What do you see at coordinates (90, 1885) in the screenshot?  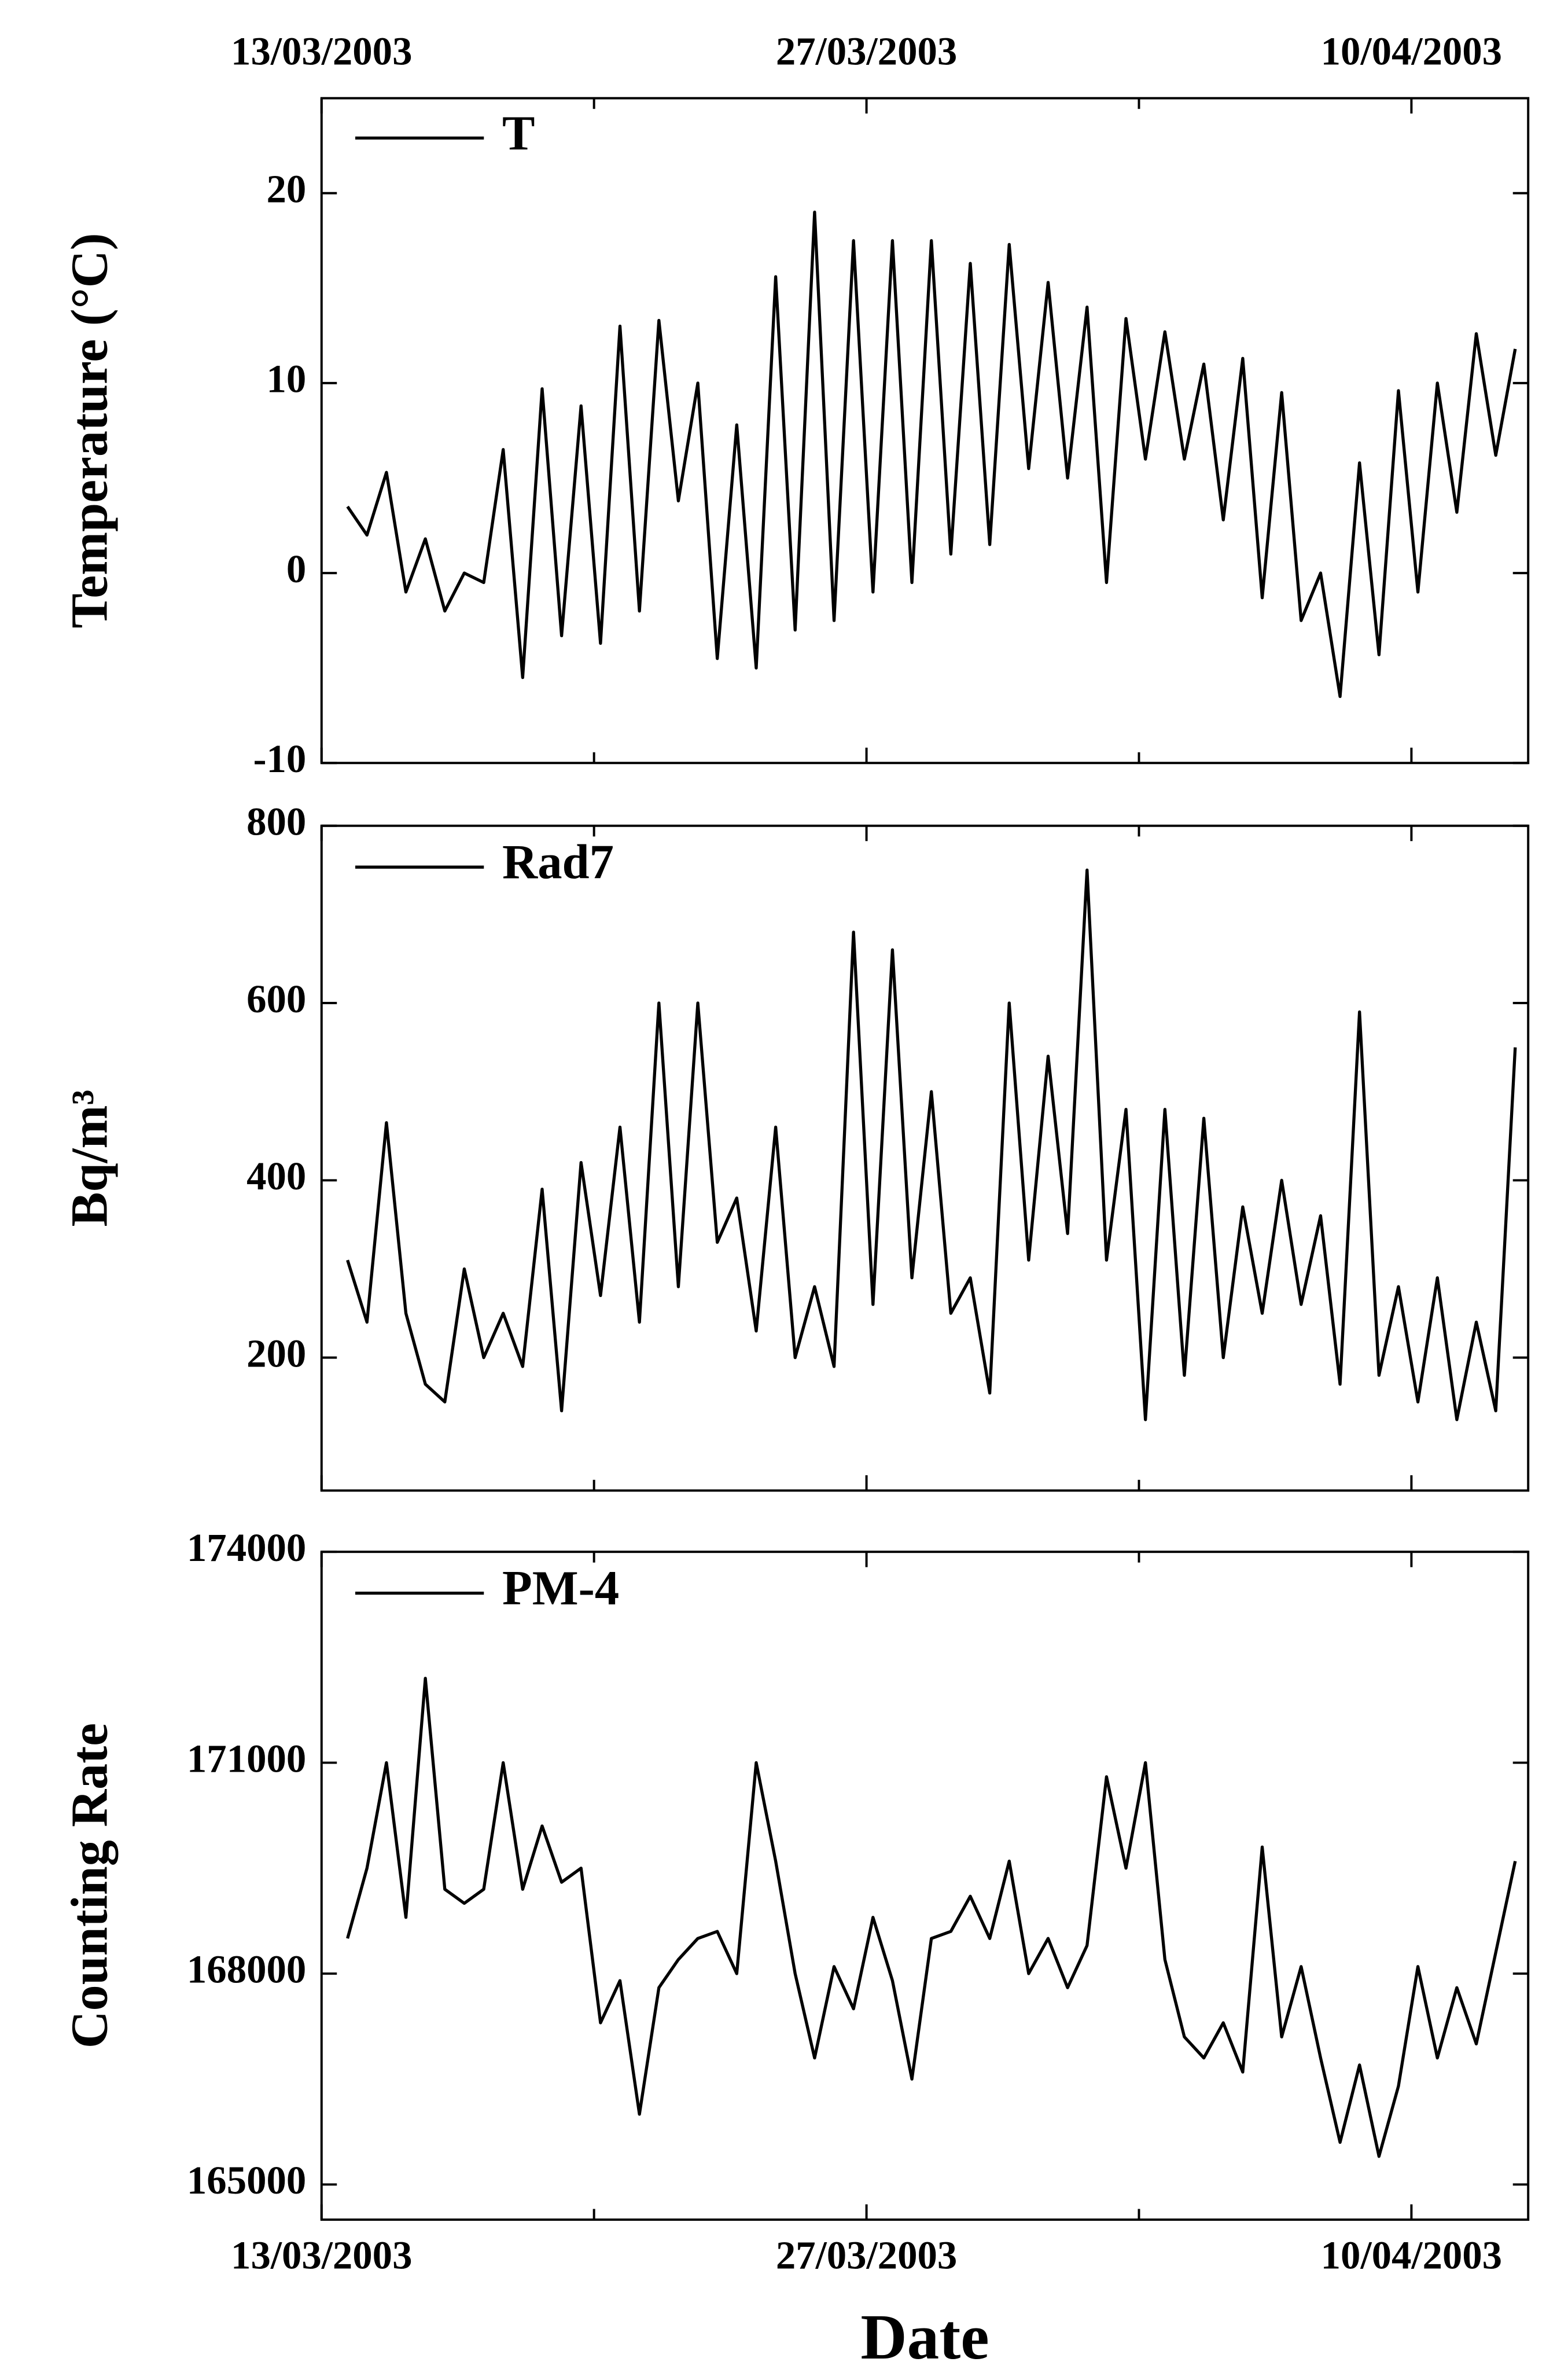 I see `y-axis-label: Counting Rate` at bounding box center [90, 1885].